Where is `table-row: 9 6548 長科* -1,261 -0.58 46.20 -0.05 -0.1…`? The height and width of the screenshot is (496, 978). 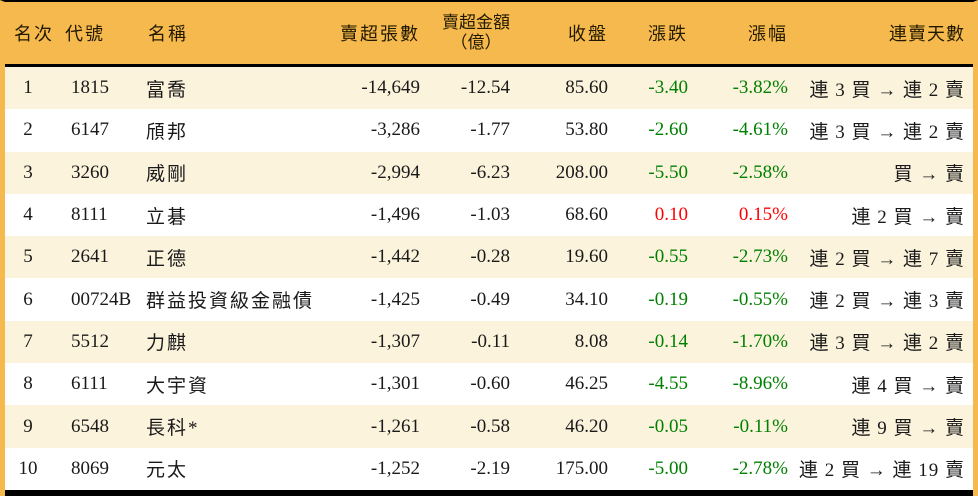 table-row: 9 6548 長科* -1,261 -0.58 46.20 -0.05 -0.1… is located at coordinates (489, 426).